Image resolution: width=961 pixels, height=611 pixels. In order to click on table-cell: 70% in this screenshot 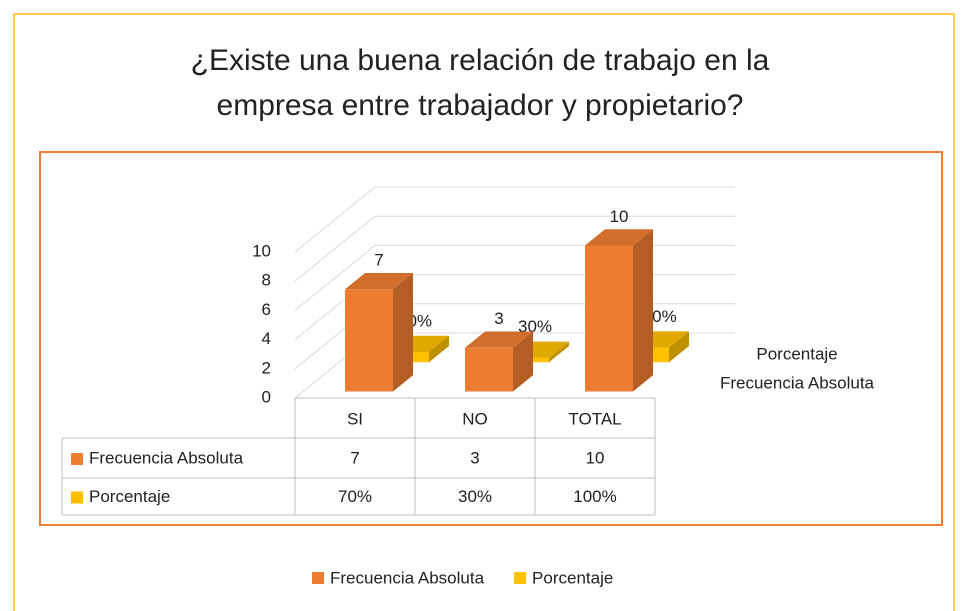, I will do `click(355, 496)`.